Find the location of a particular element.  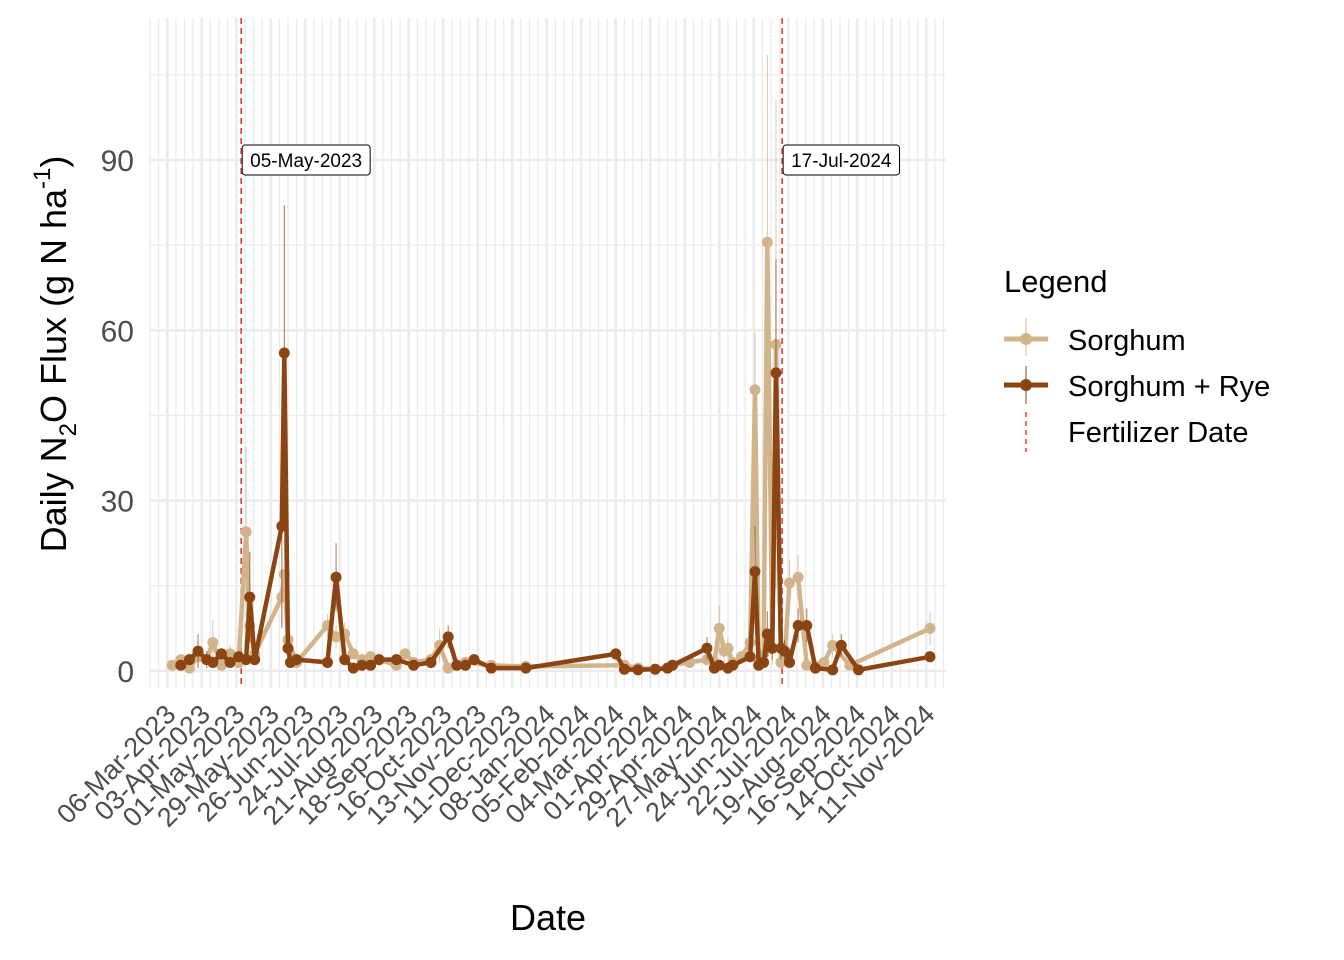

y-tick-label: 60 is located at coordinates (117, 331).